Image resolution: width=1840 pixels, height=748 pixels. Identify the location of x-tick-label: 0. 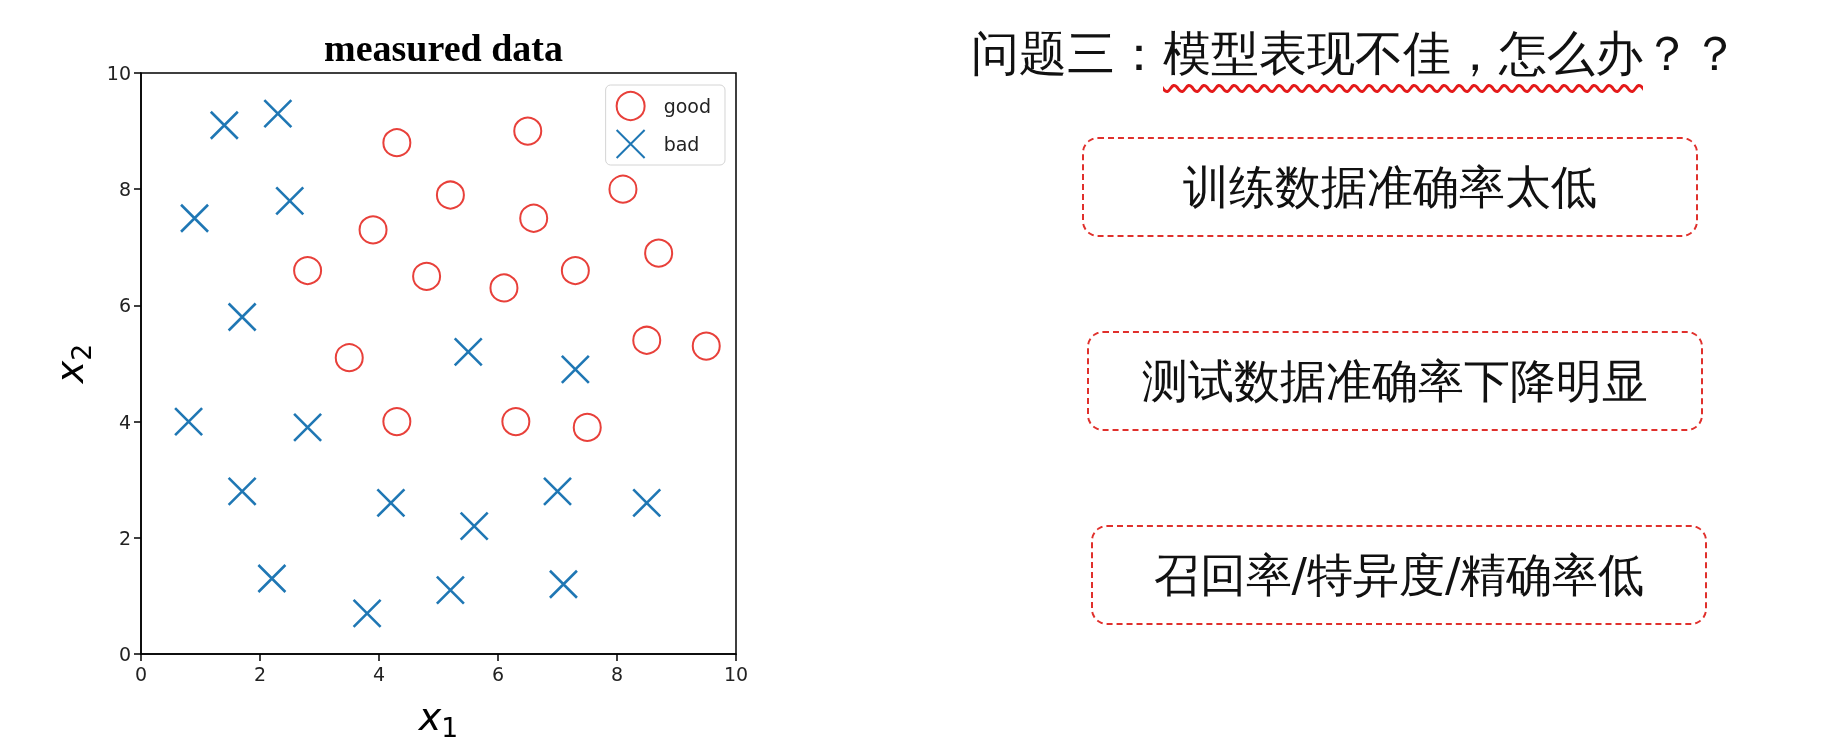
(141, 673).